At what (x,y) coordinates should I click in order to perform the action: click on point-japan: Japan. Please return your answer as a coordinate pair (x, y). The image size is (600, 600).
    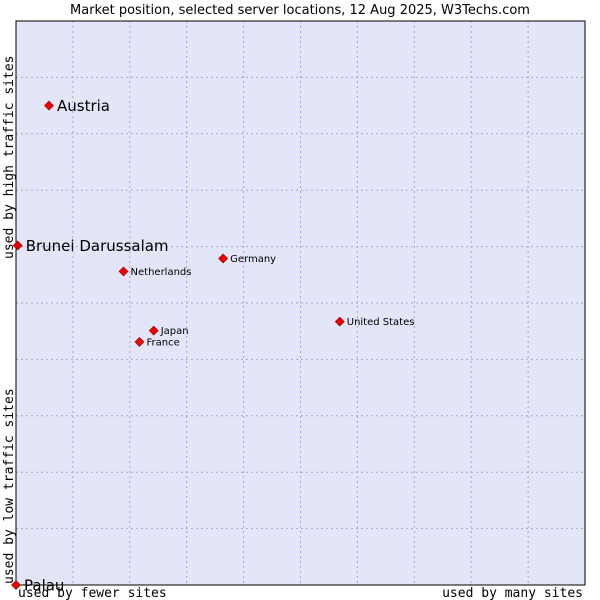
    Looking at the image, I should click on (168, 331).